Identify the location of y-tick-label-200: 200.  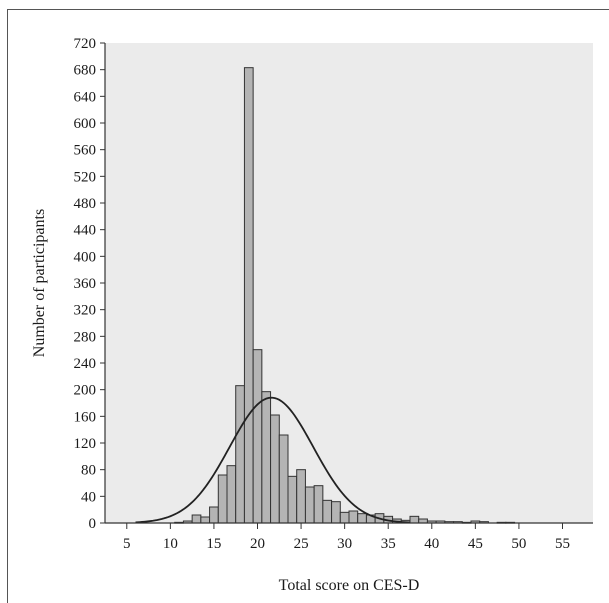
(85, 391).